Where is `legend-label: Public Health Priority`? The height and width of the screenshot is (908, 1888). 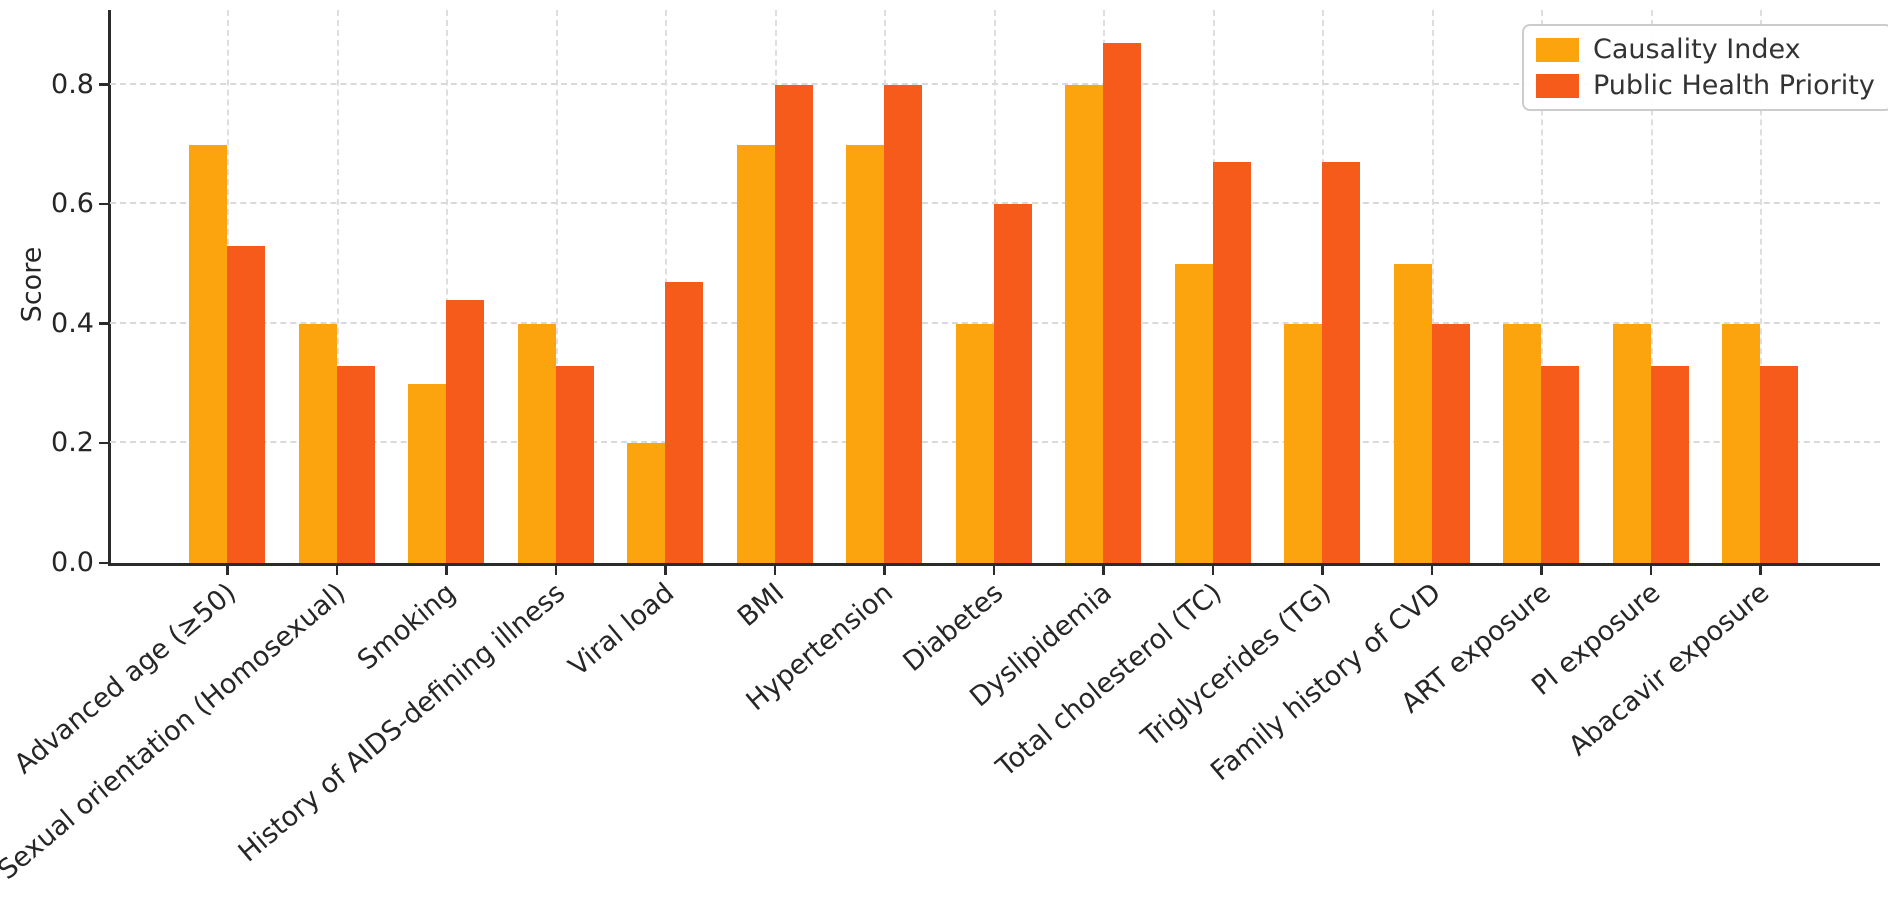
legend-label: Public Health Priority is located at coordinates (1734, 85).